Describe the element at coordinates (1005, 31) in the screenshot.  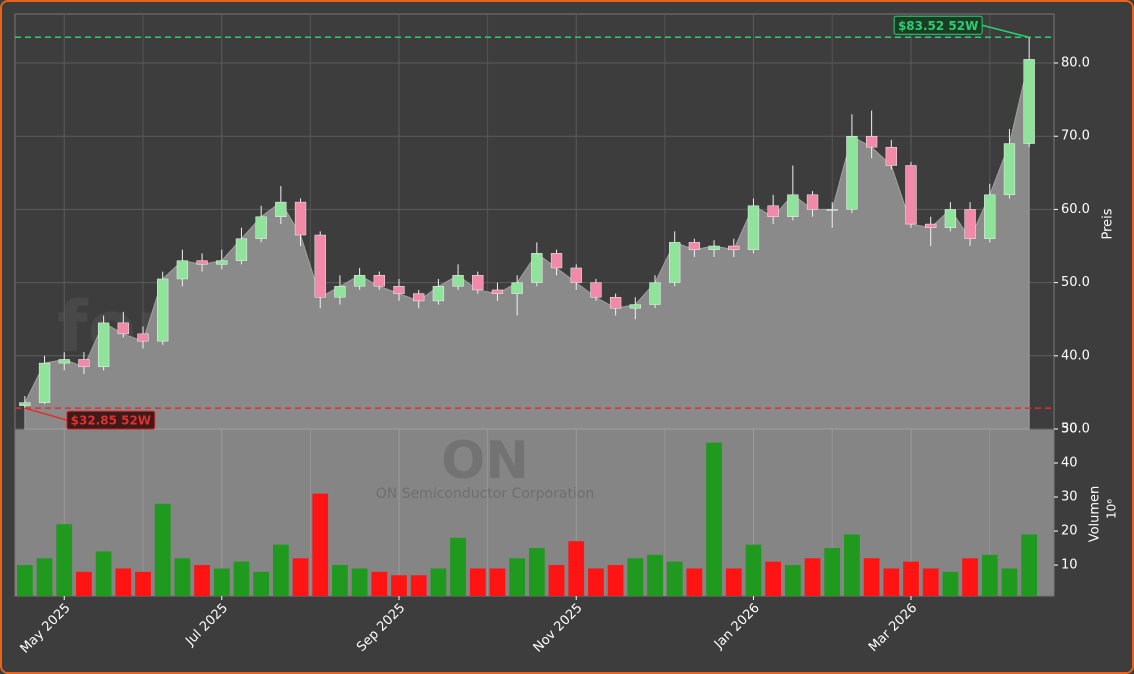
I see `annotation-arrow` at that location.